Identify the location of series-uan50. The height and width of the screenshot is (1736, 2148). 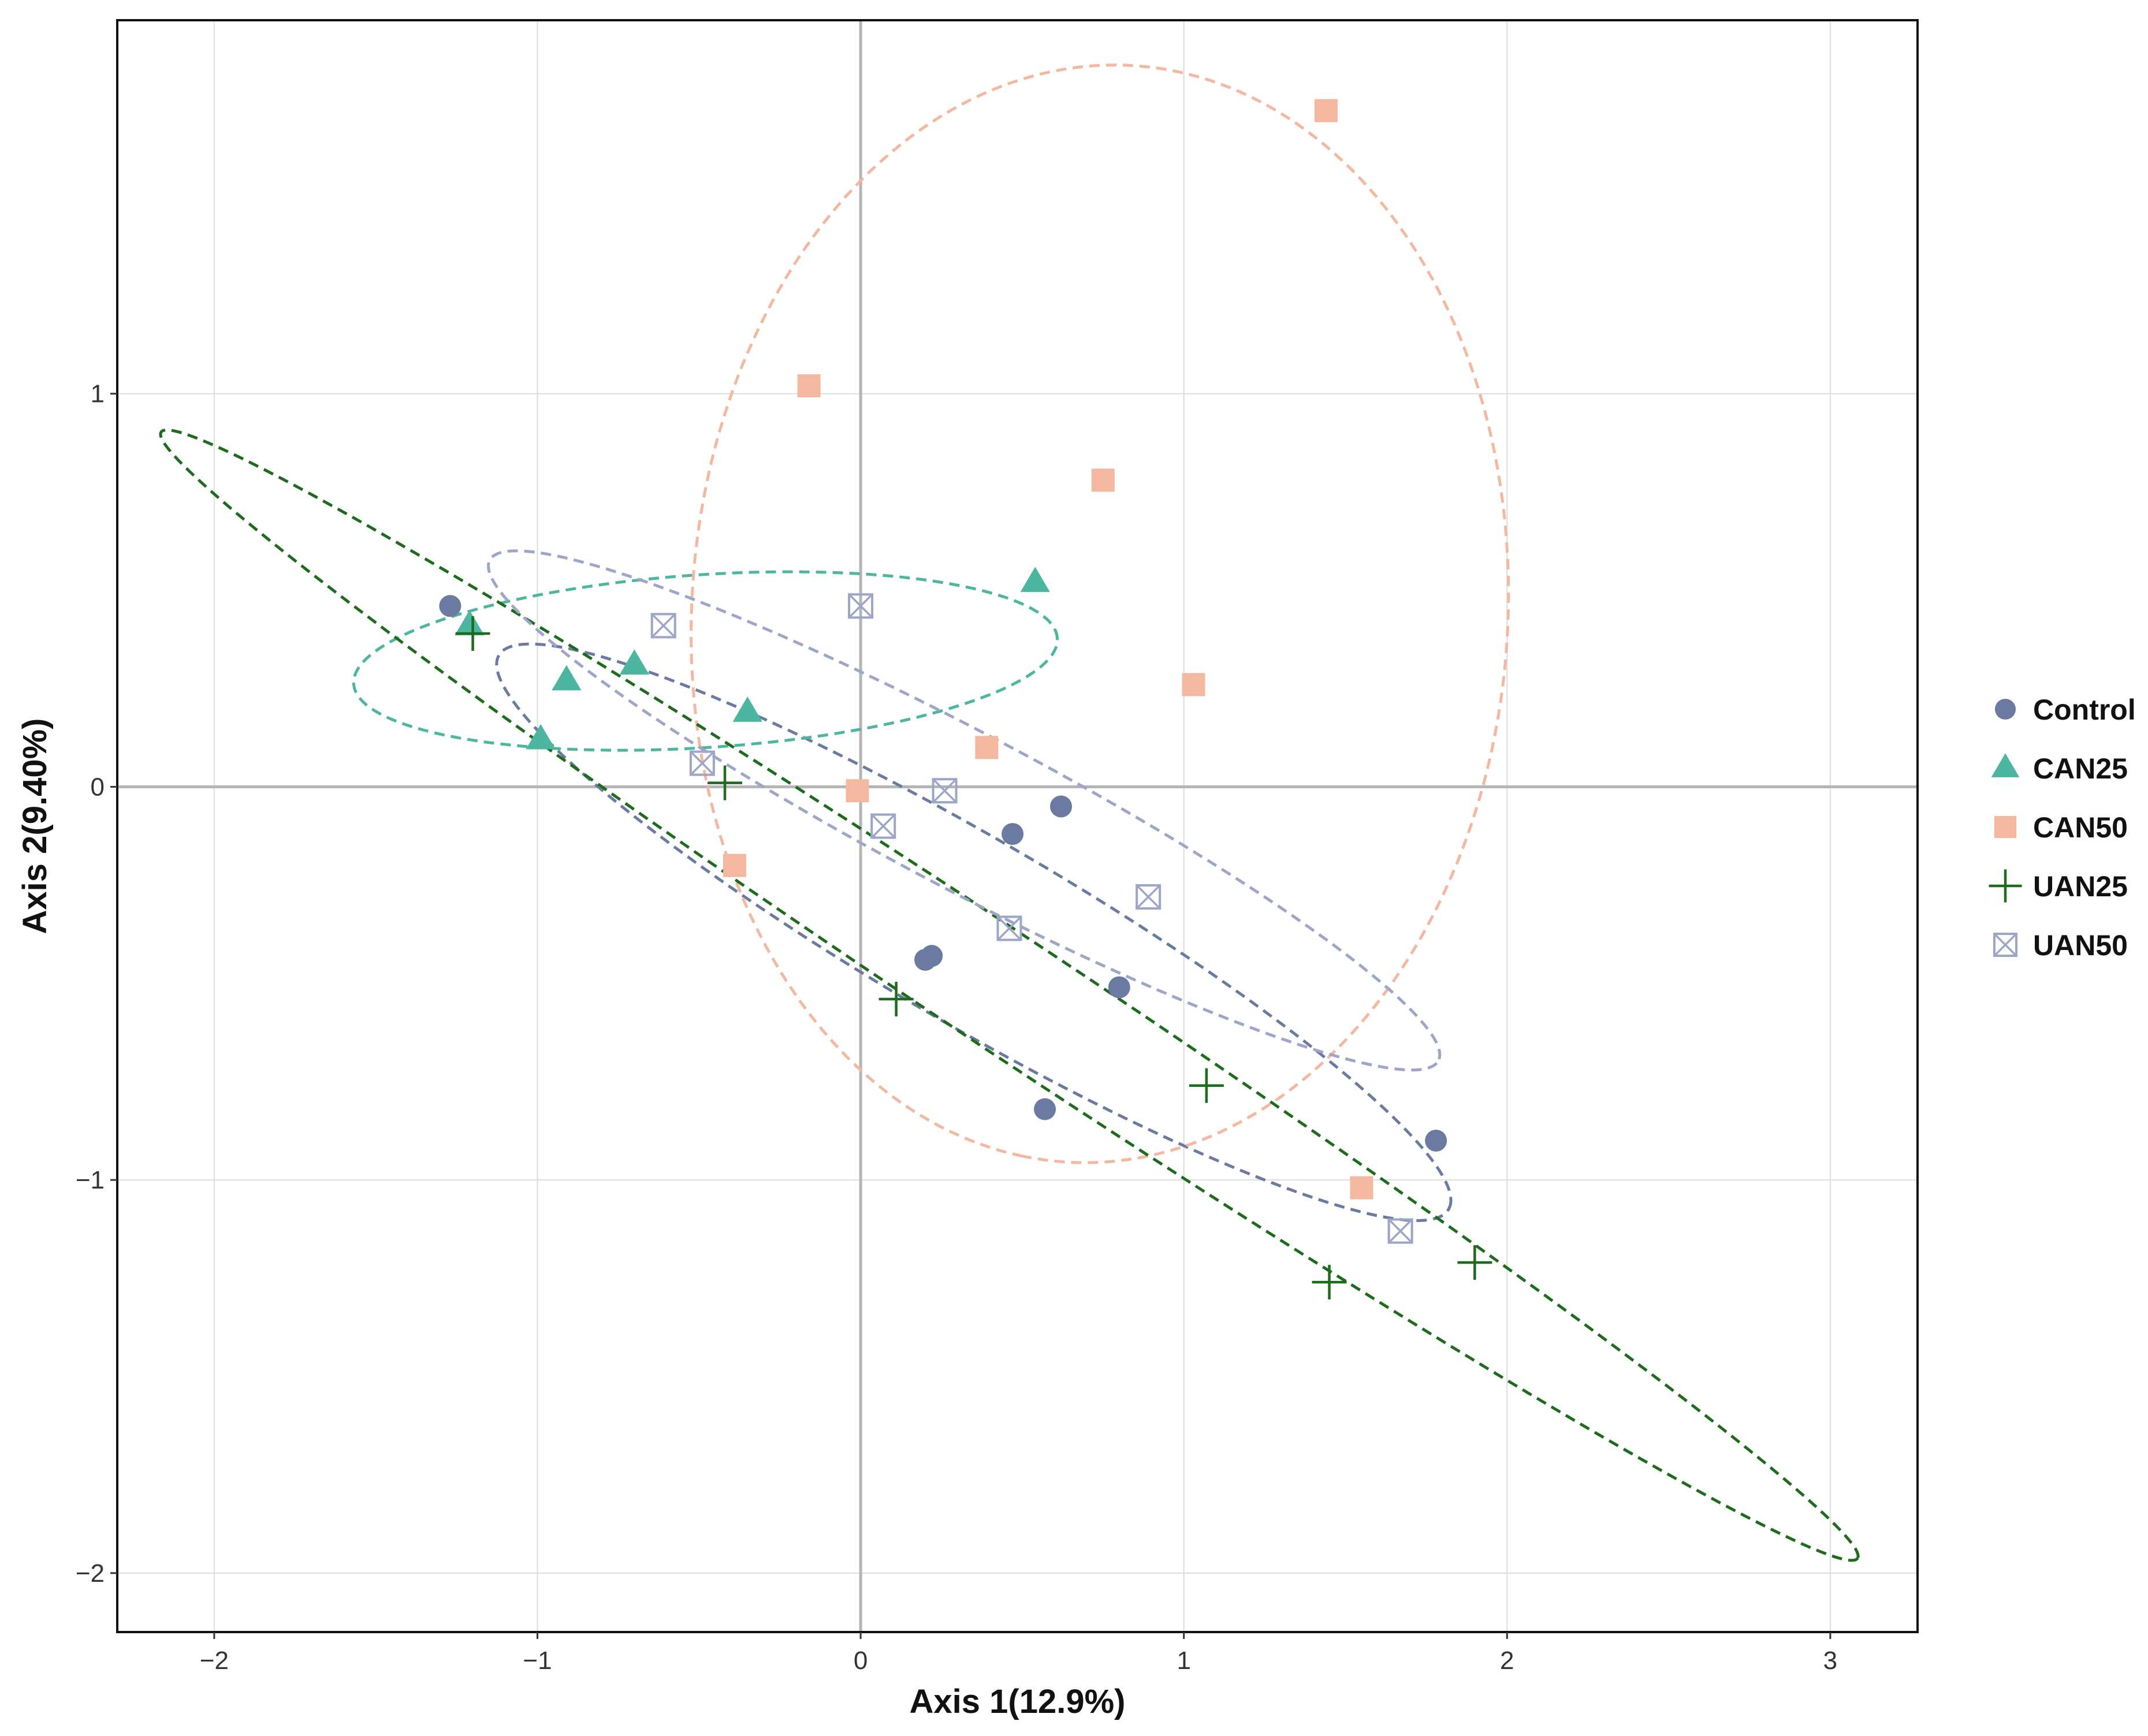
(1031, 919).